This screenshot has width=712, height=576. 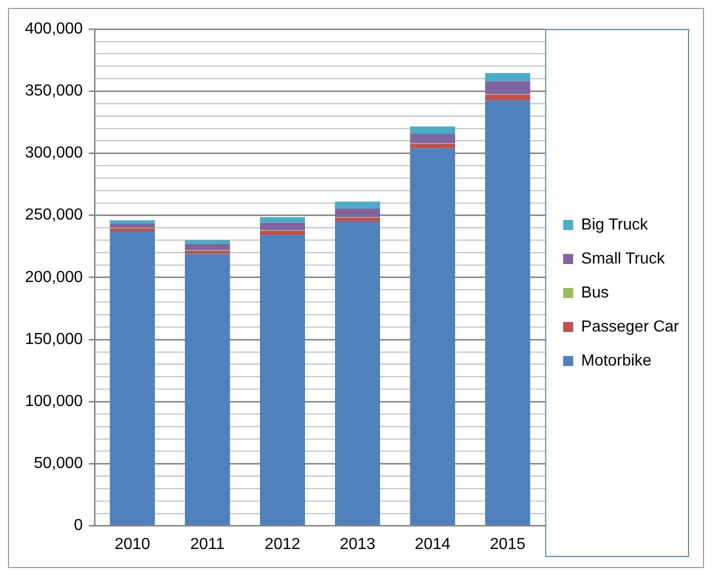 What do you see at coordinates (282, 544) in the screenshot?
I see `x-tick-label: 2012` at bounding box center [282, 544].